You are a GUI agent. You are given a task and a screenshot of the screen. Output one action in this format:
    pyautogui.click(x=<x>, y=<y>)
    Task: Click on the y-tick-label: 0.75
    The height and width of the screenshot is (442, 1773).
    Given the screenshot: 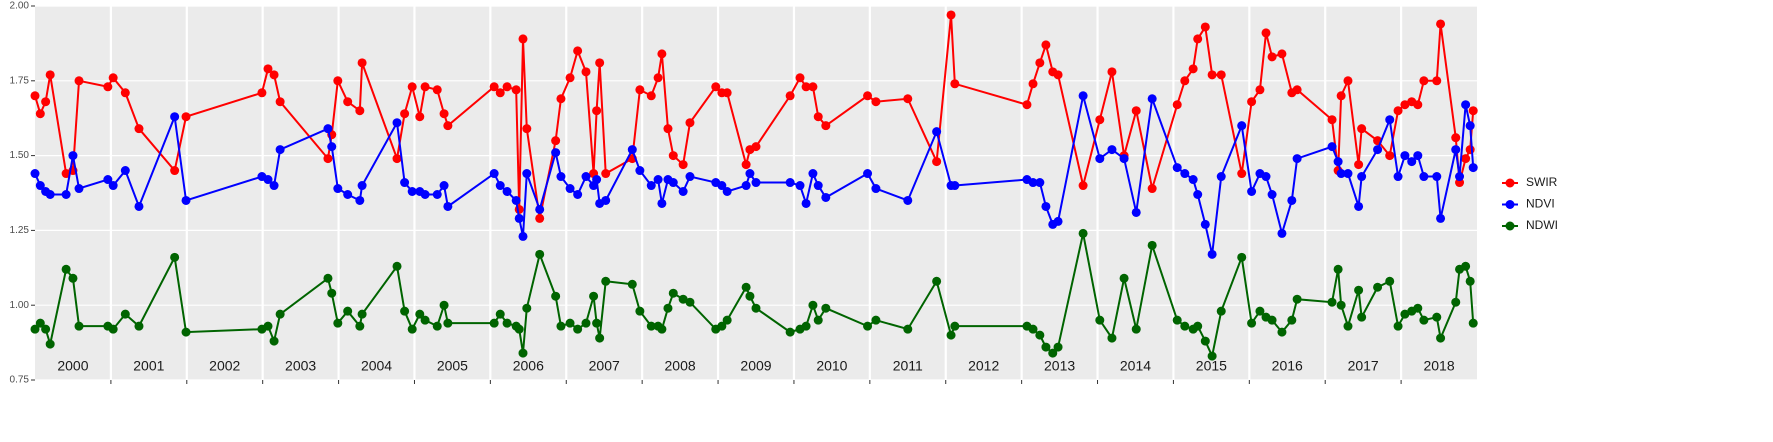 What is the action you would take?
    pyautogui.click(x=20, y=380)
    